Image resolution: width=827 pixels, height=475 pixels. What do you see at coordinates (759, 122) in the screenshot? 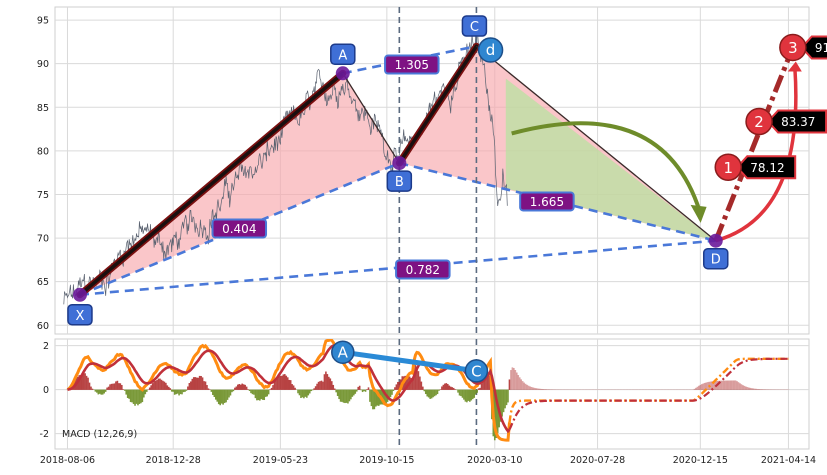
I see `target-number: 2` at bounding box center [759, 122].